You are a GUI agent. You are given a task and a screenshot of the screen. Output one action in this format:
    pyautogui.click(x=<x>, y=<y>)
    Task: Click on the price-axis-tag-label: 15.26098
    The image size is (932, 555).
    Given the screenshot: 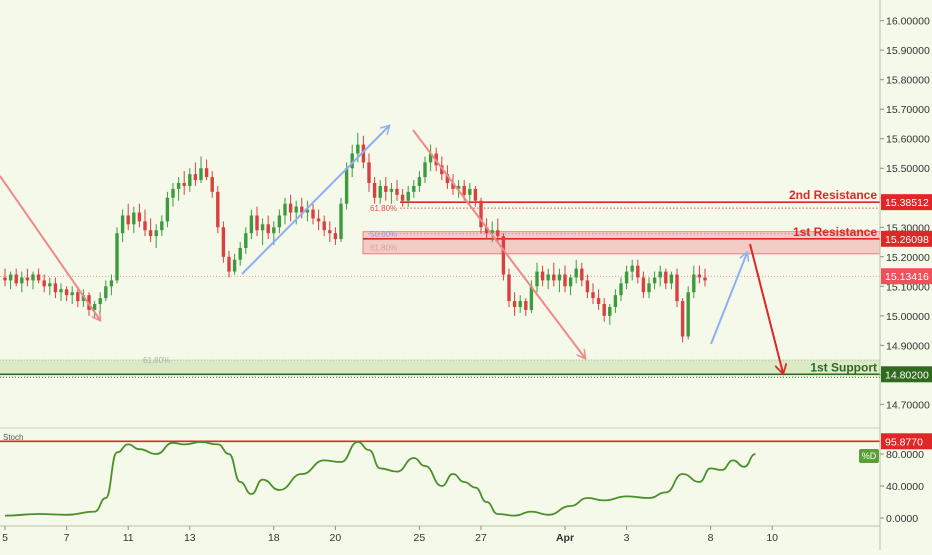 What is the action you would take?
    pyautogui.click(x=907, y=240)
    